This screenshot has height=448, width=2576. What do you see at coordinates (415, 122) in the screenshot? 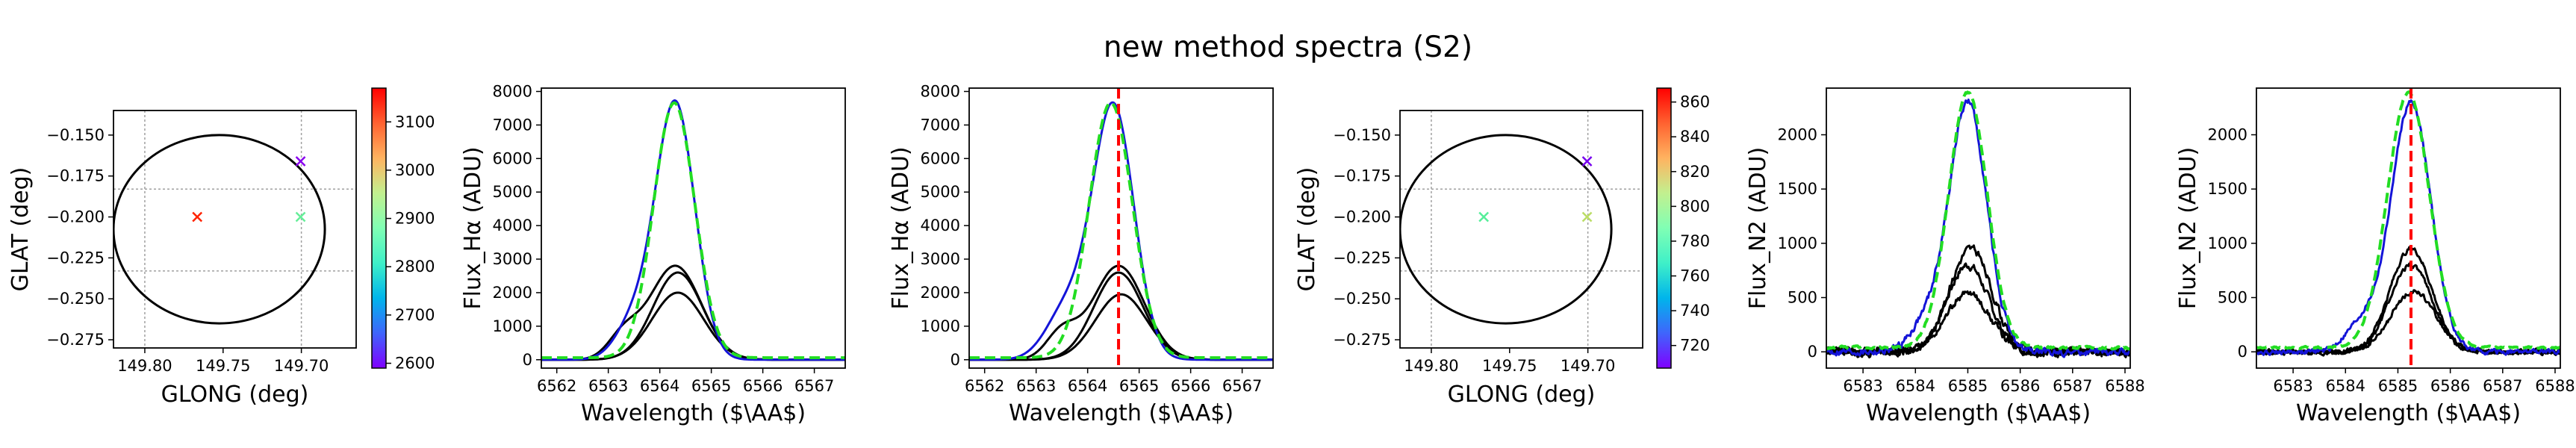
I see `colorbar-tick-label: 3100` at bounding box center [415, 122].